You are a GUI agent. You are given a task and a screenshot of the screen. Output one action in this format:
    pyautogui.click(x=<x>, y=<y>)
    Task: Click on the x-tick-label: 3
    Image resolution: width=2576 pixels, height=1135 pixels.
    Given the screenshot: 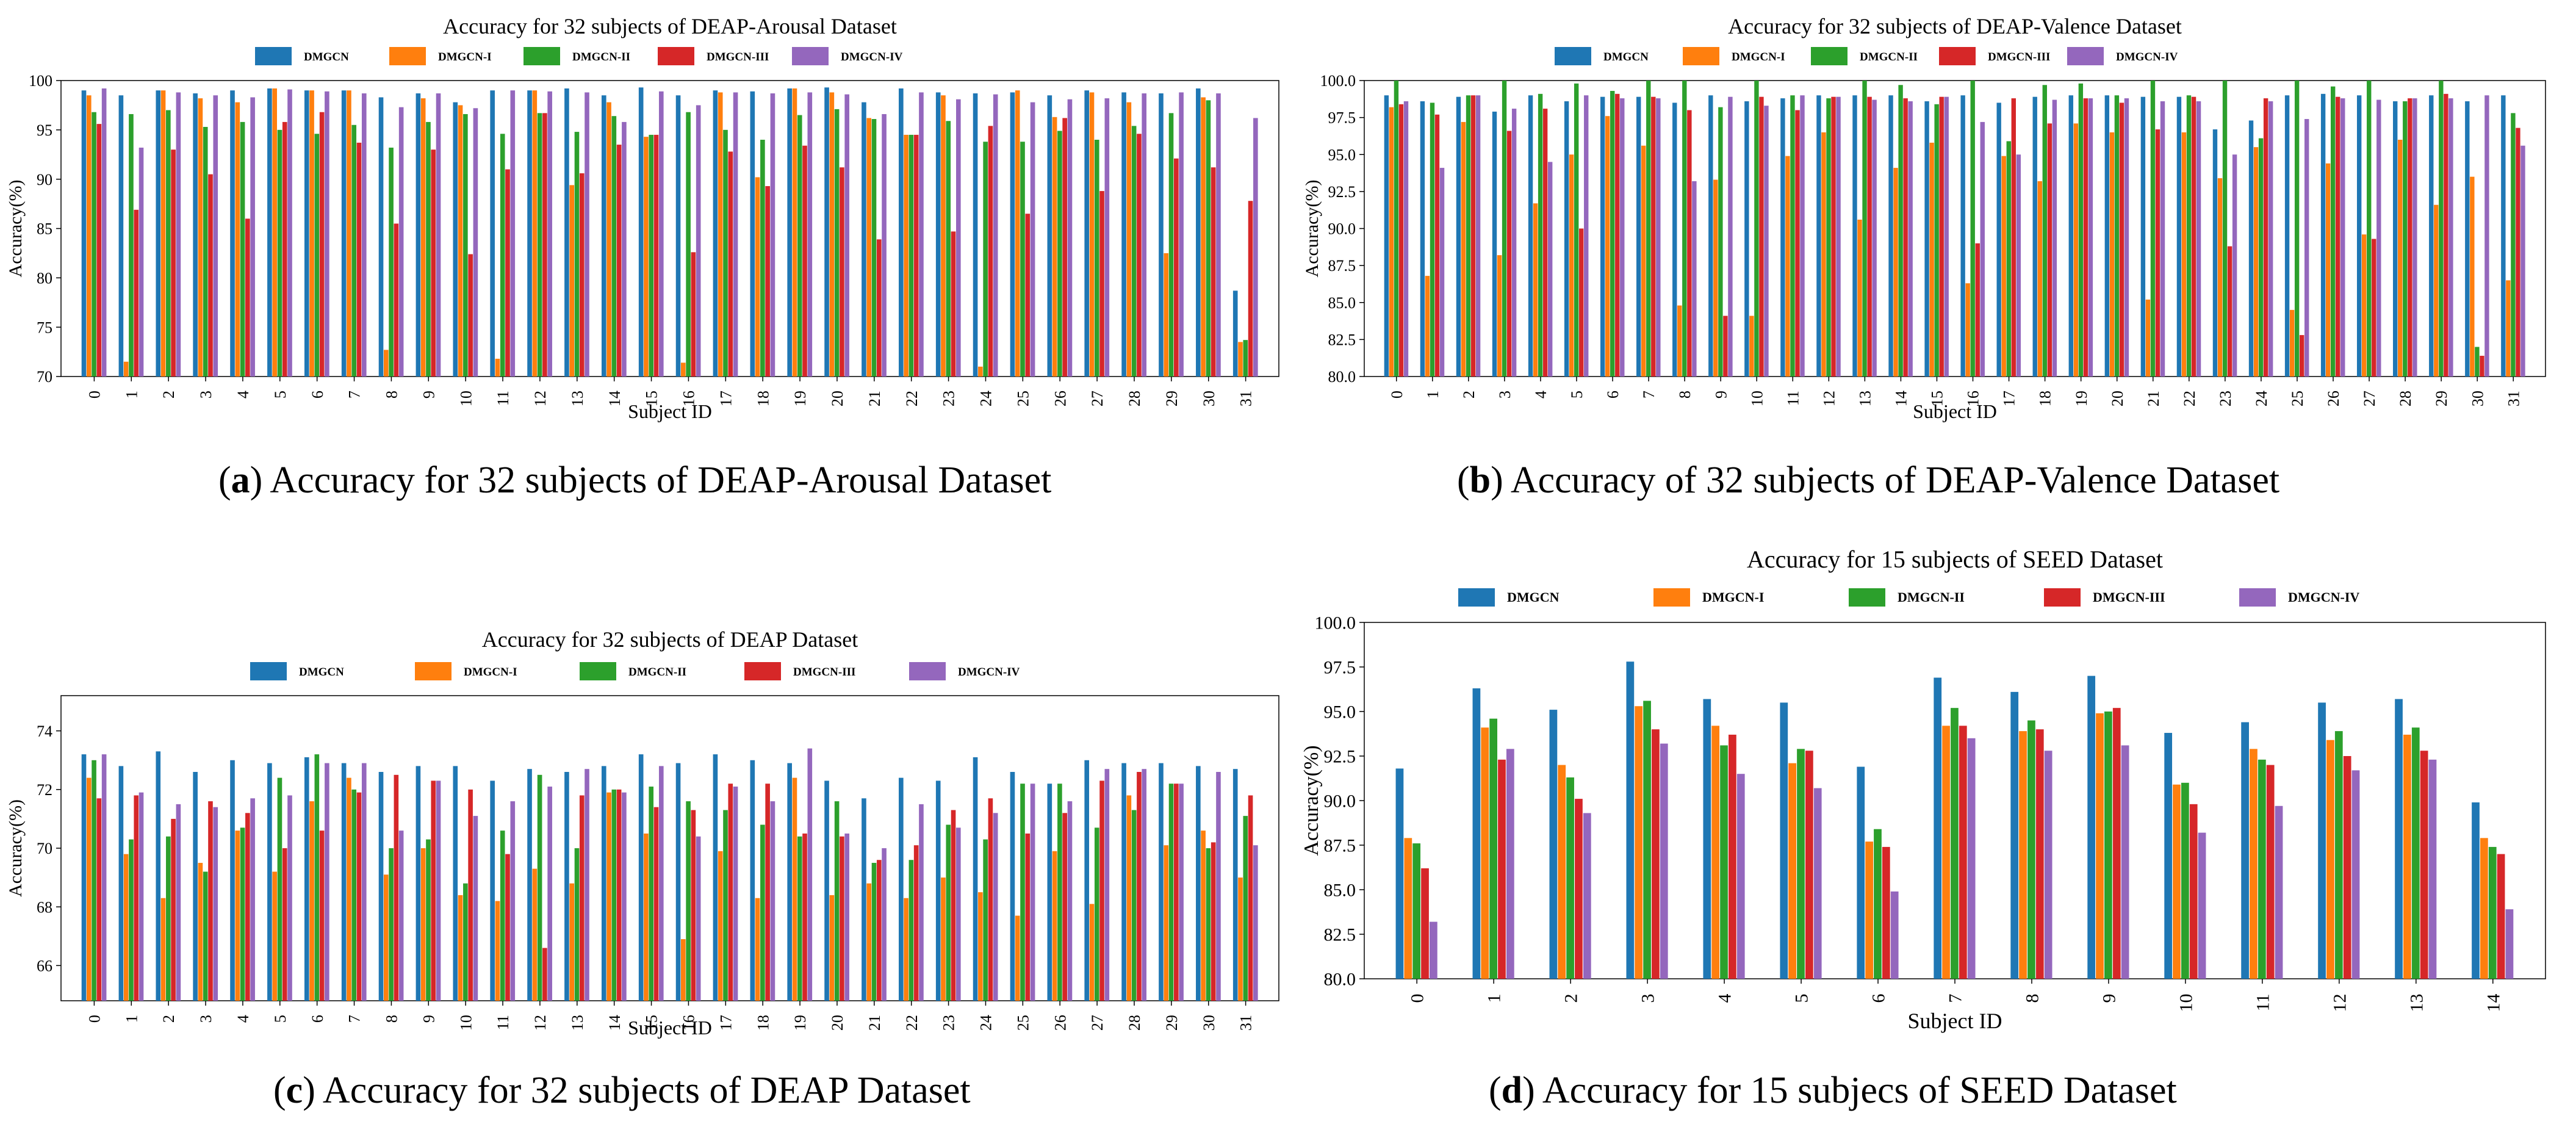 What is the action you would take?
    pyautogui.click(x=1505, y=394)
    